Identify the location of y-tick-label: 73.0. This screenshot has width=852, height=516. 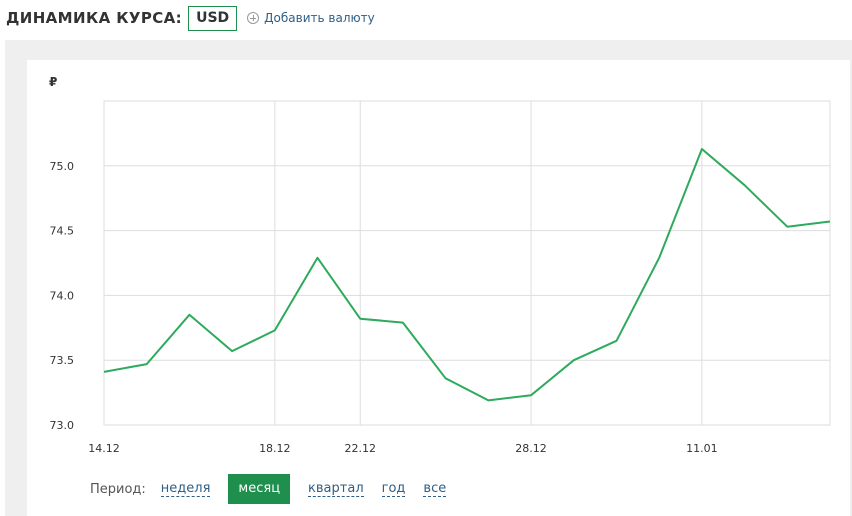
(62, 425).